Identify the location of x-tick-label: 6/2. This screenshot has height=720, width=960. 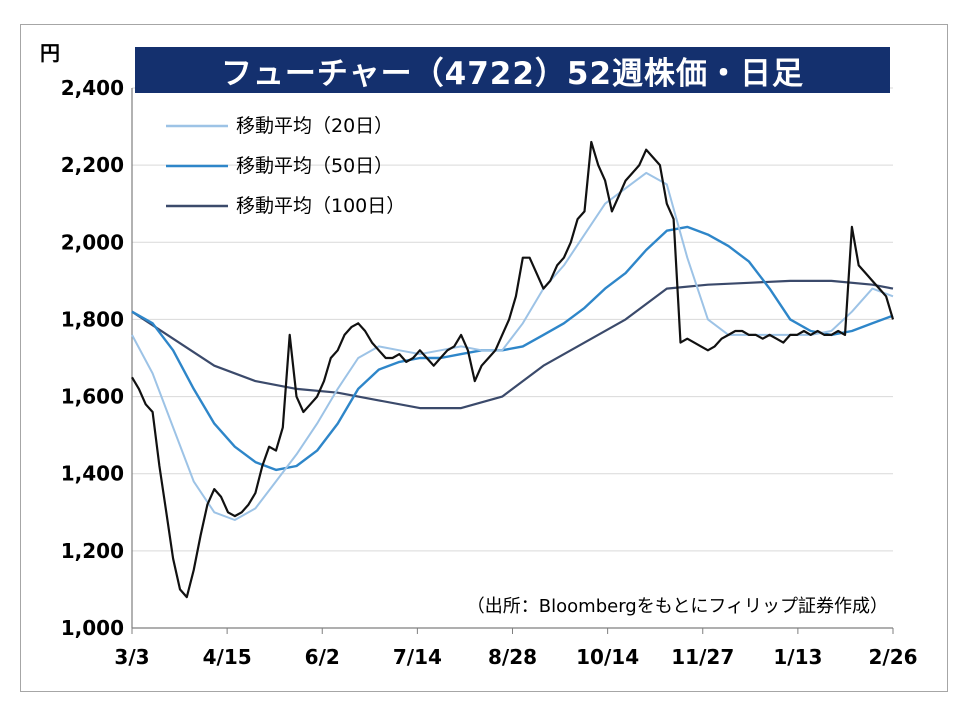
(322, 657).